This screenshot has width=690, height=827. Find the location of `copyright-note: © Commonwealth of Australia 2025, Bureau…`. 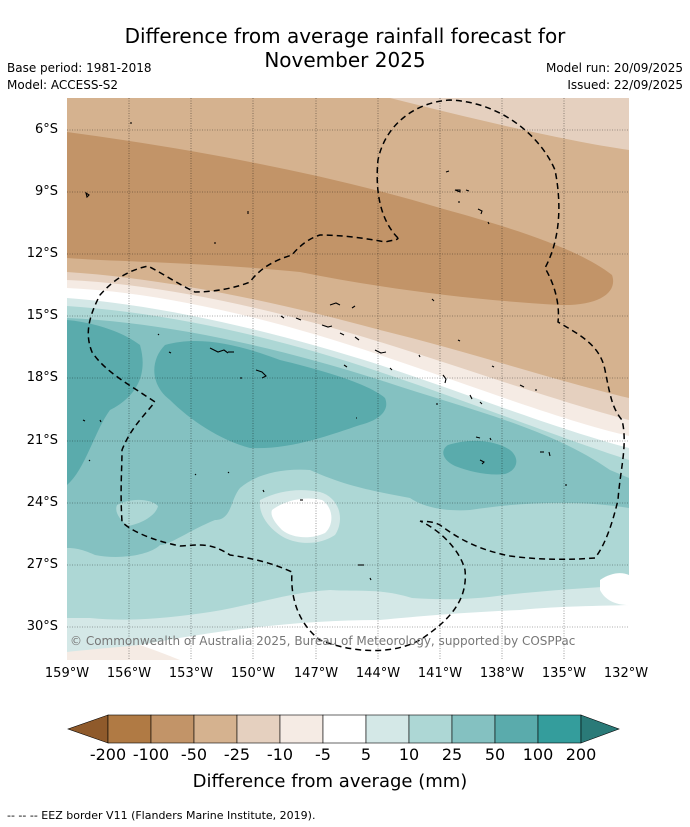

copyright-note: © Commonwealth of Australia 2025, Bureau… is located at coordinates (323, 641).